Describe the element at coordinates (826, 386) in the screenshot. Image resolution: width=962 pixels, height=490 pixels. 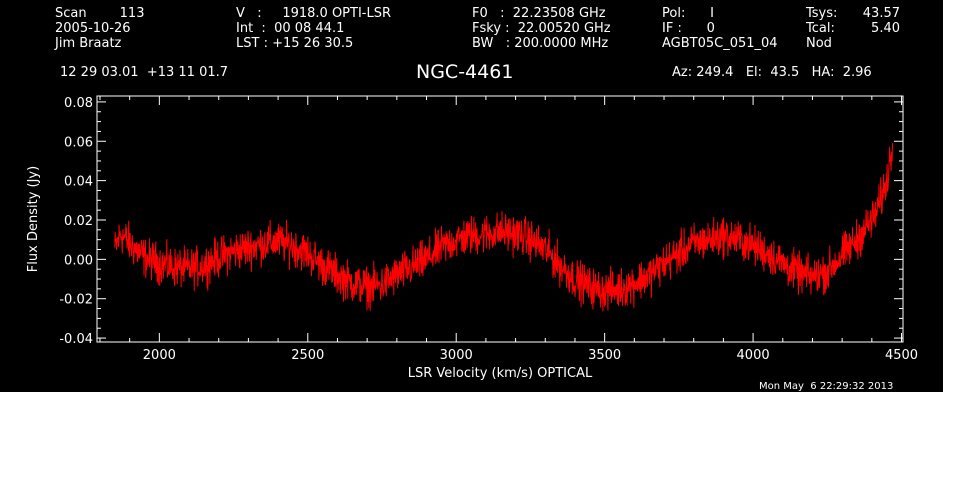
I see `plot-timestamp: Mon May 6 22:29:32 2013` at that location.